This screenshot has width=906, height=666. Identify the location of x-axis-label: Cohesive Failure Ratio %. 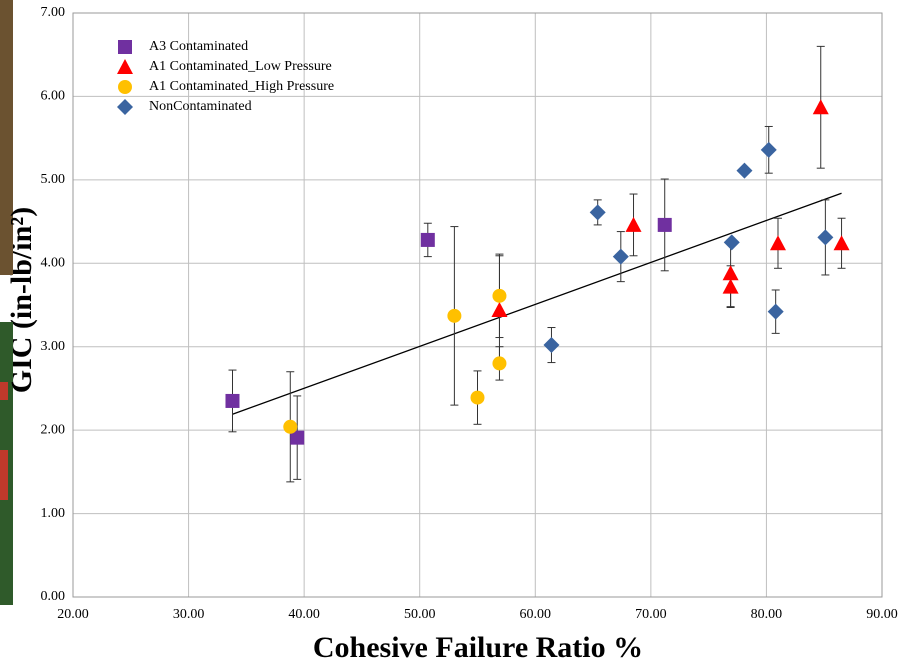
(478, 647).